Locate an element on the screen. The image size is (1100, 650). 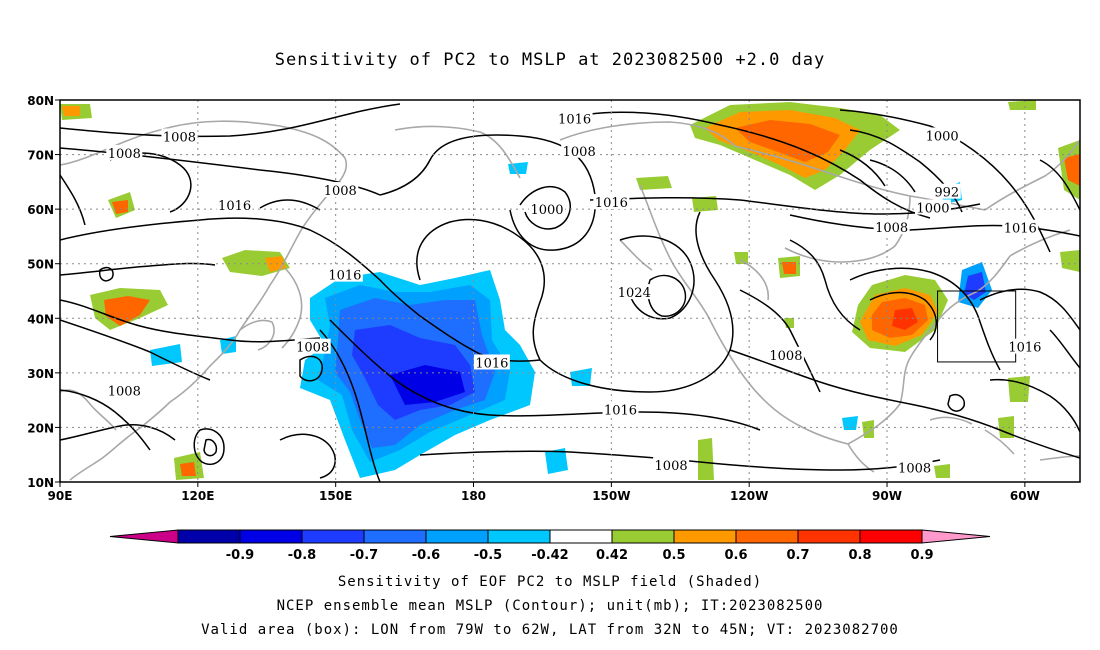
colorbar-label: -0.9 is located at coordinates (240, 555).